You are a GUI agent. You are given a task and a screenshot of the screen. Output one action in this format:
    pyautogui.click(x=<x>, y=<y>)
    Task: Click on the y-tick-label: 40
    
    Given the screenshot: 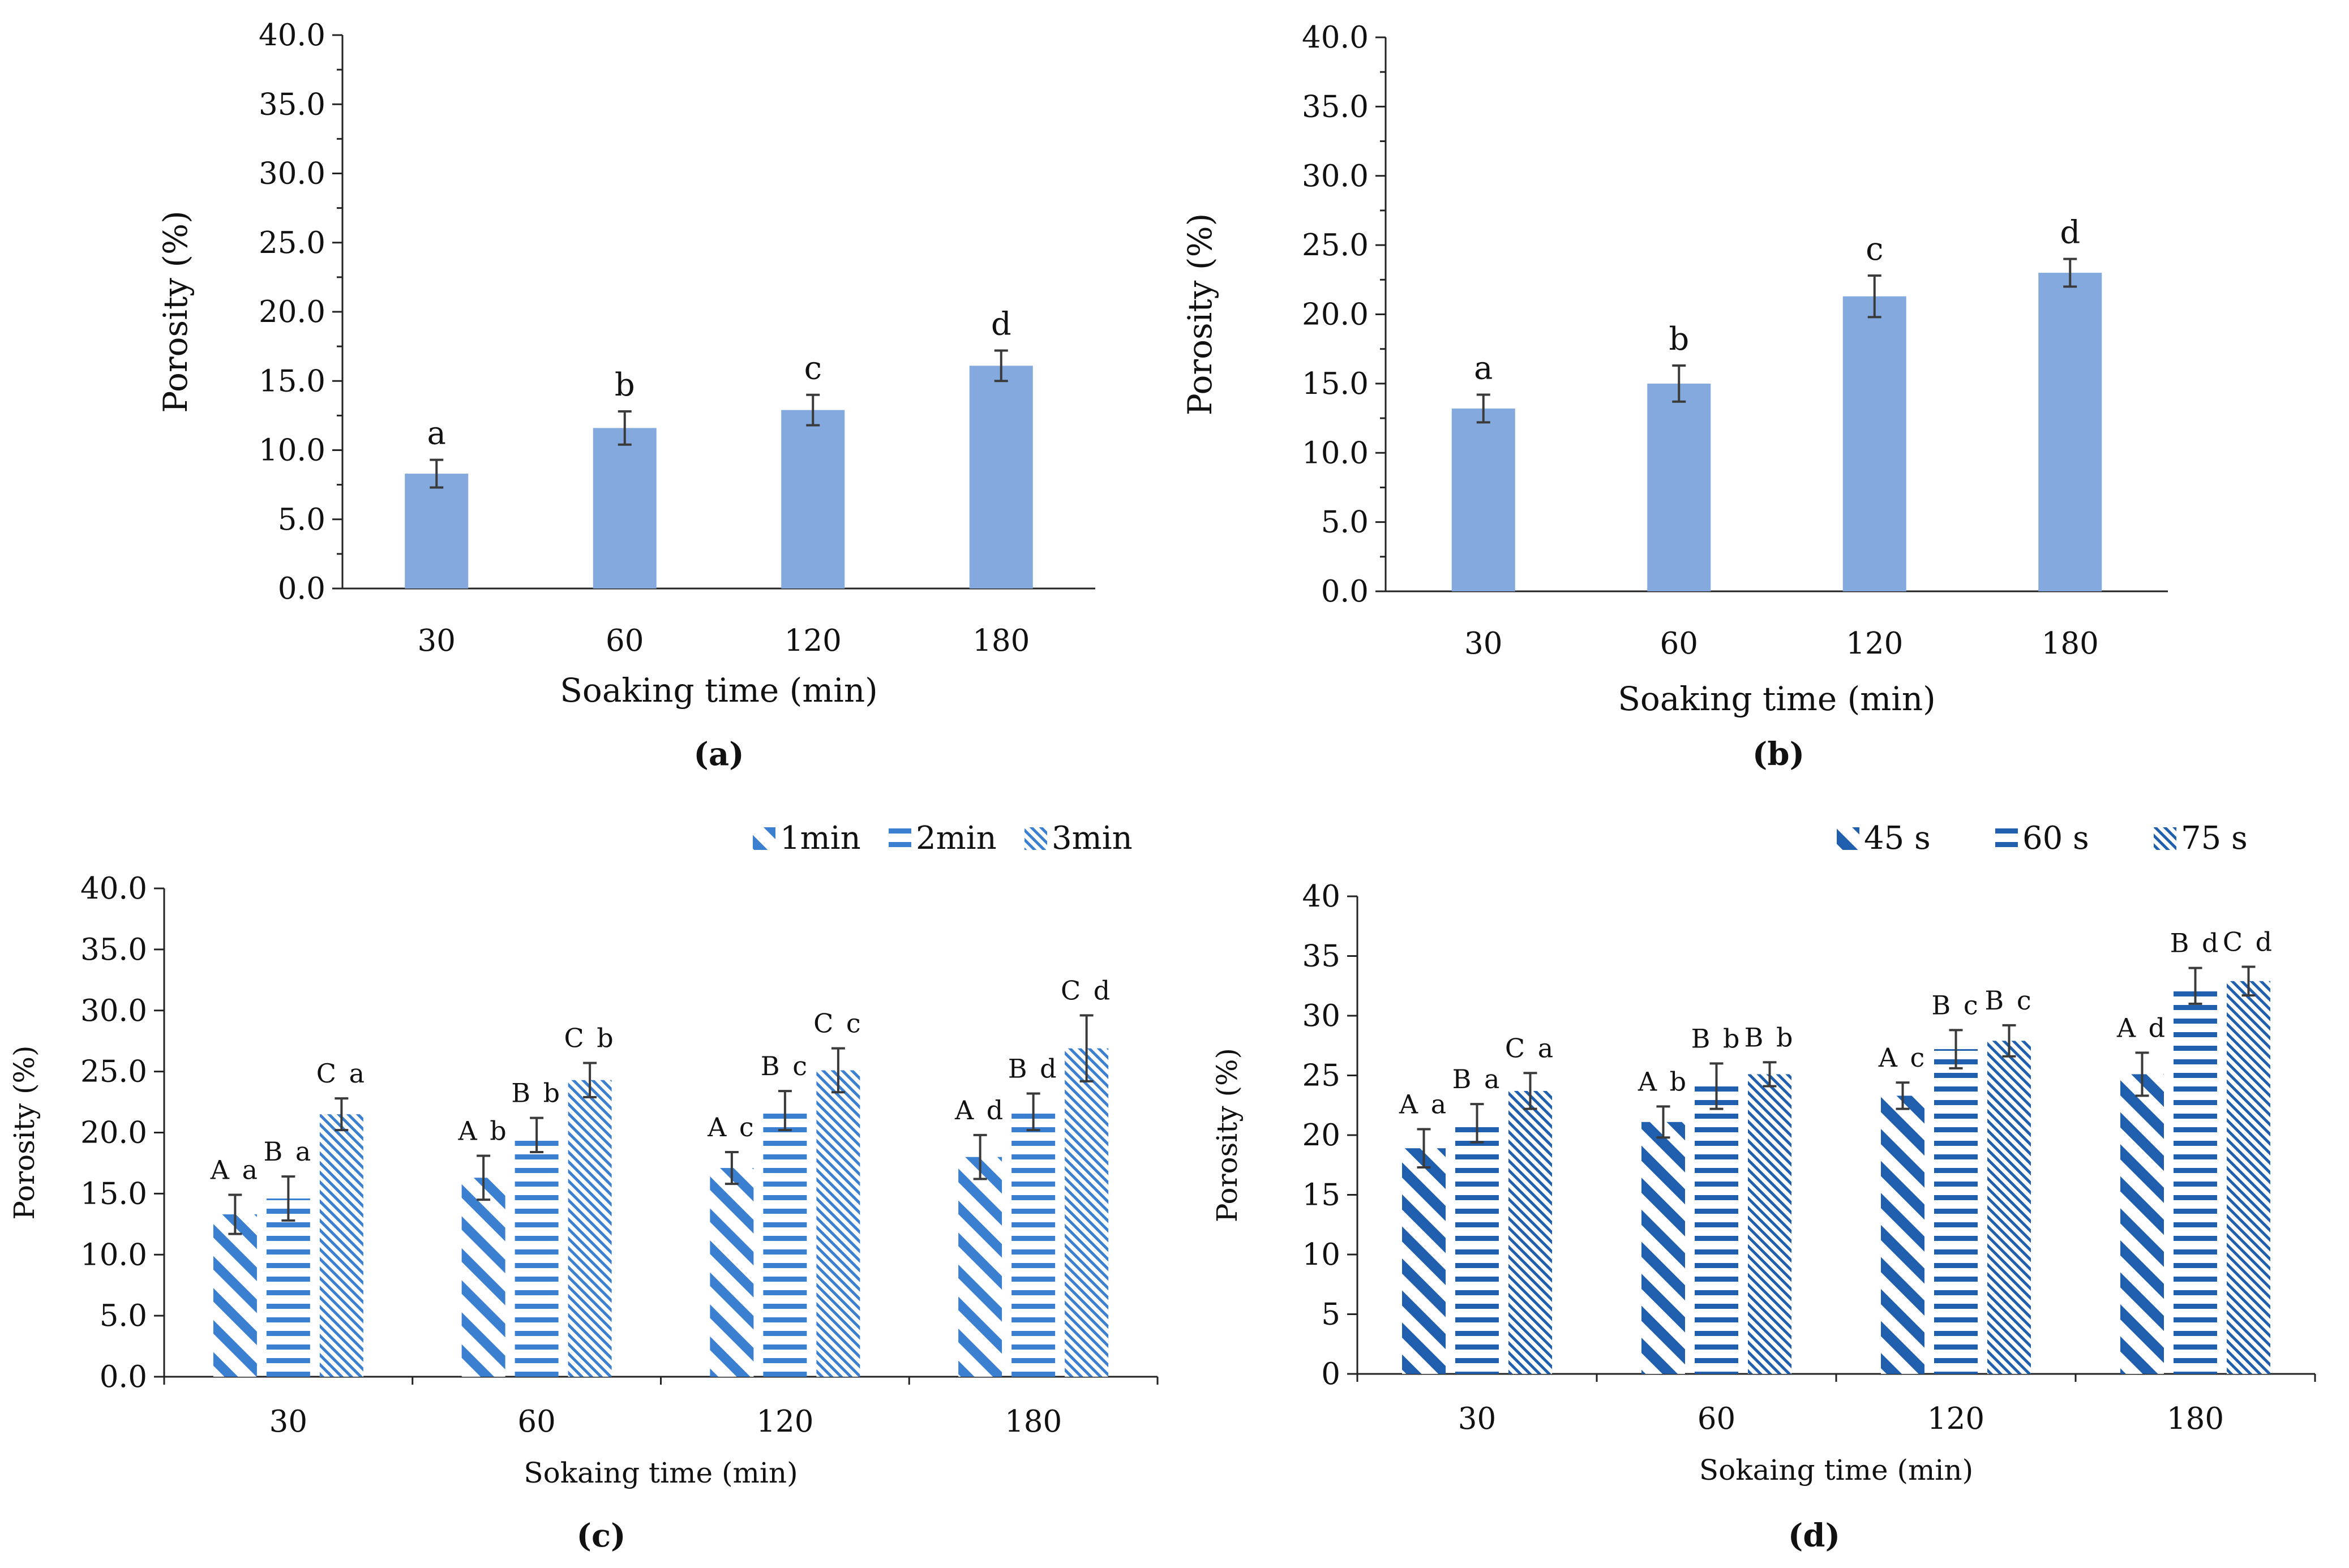 What is the action you would take?
    pyautogui.click(x=1321, y=897)
    